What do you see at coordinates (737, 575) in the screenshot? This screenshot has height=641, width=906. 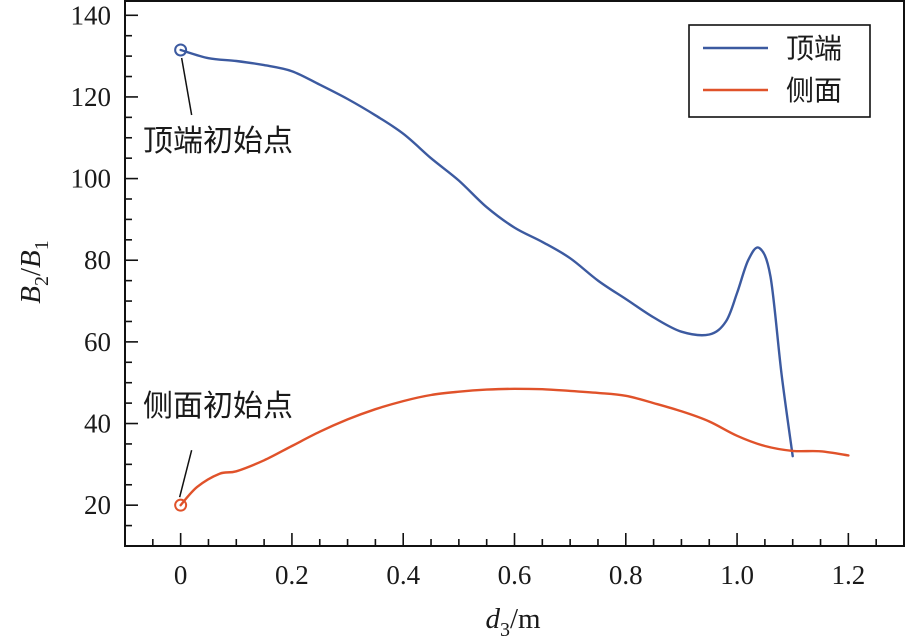 I see `x-tick-label: 1.0` at bounding box center [737, 575].